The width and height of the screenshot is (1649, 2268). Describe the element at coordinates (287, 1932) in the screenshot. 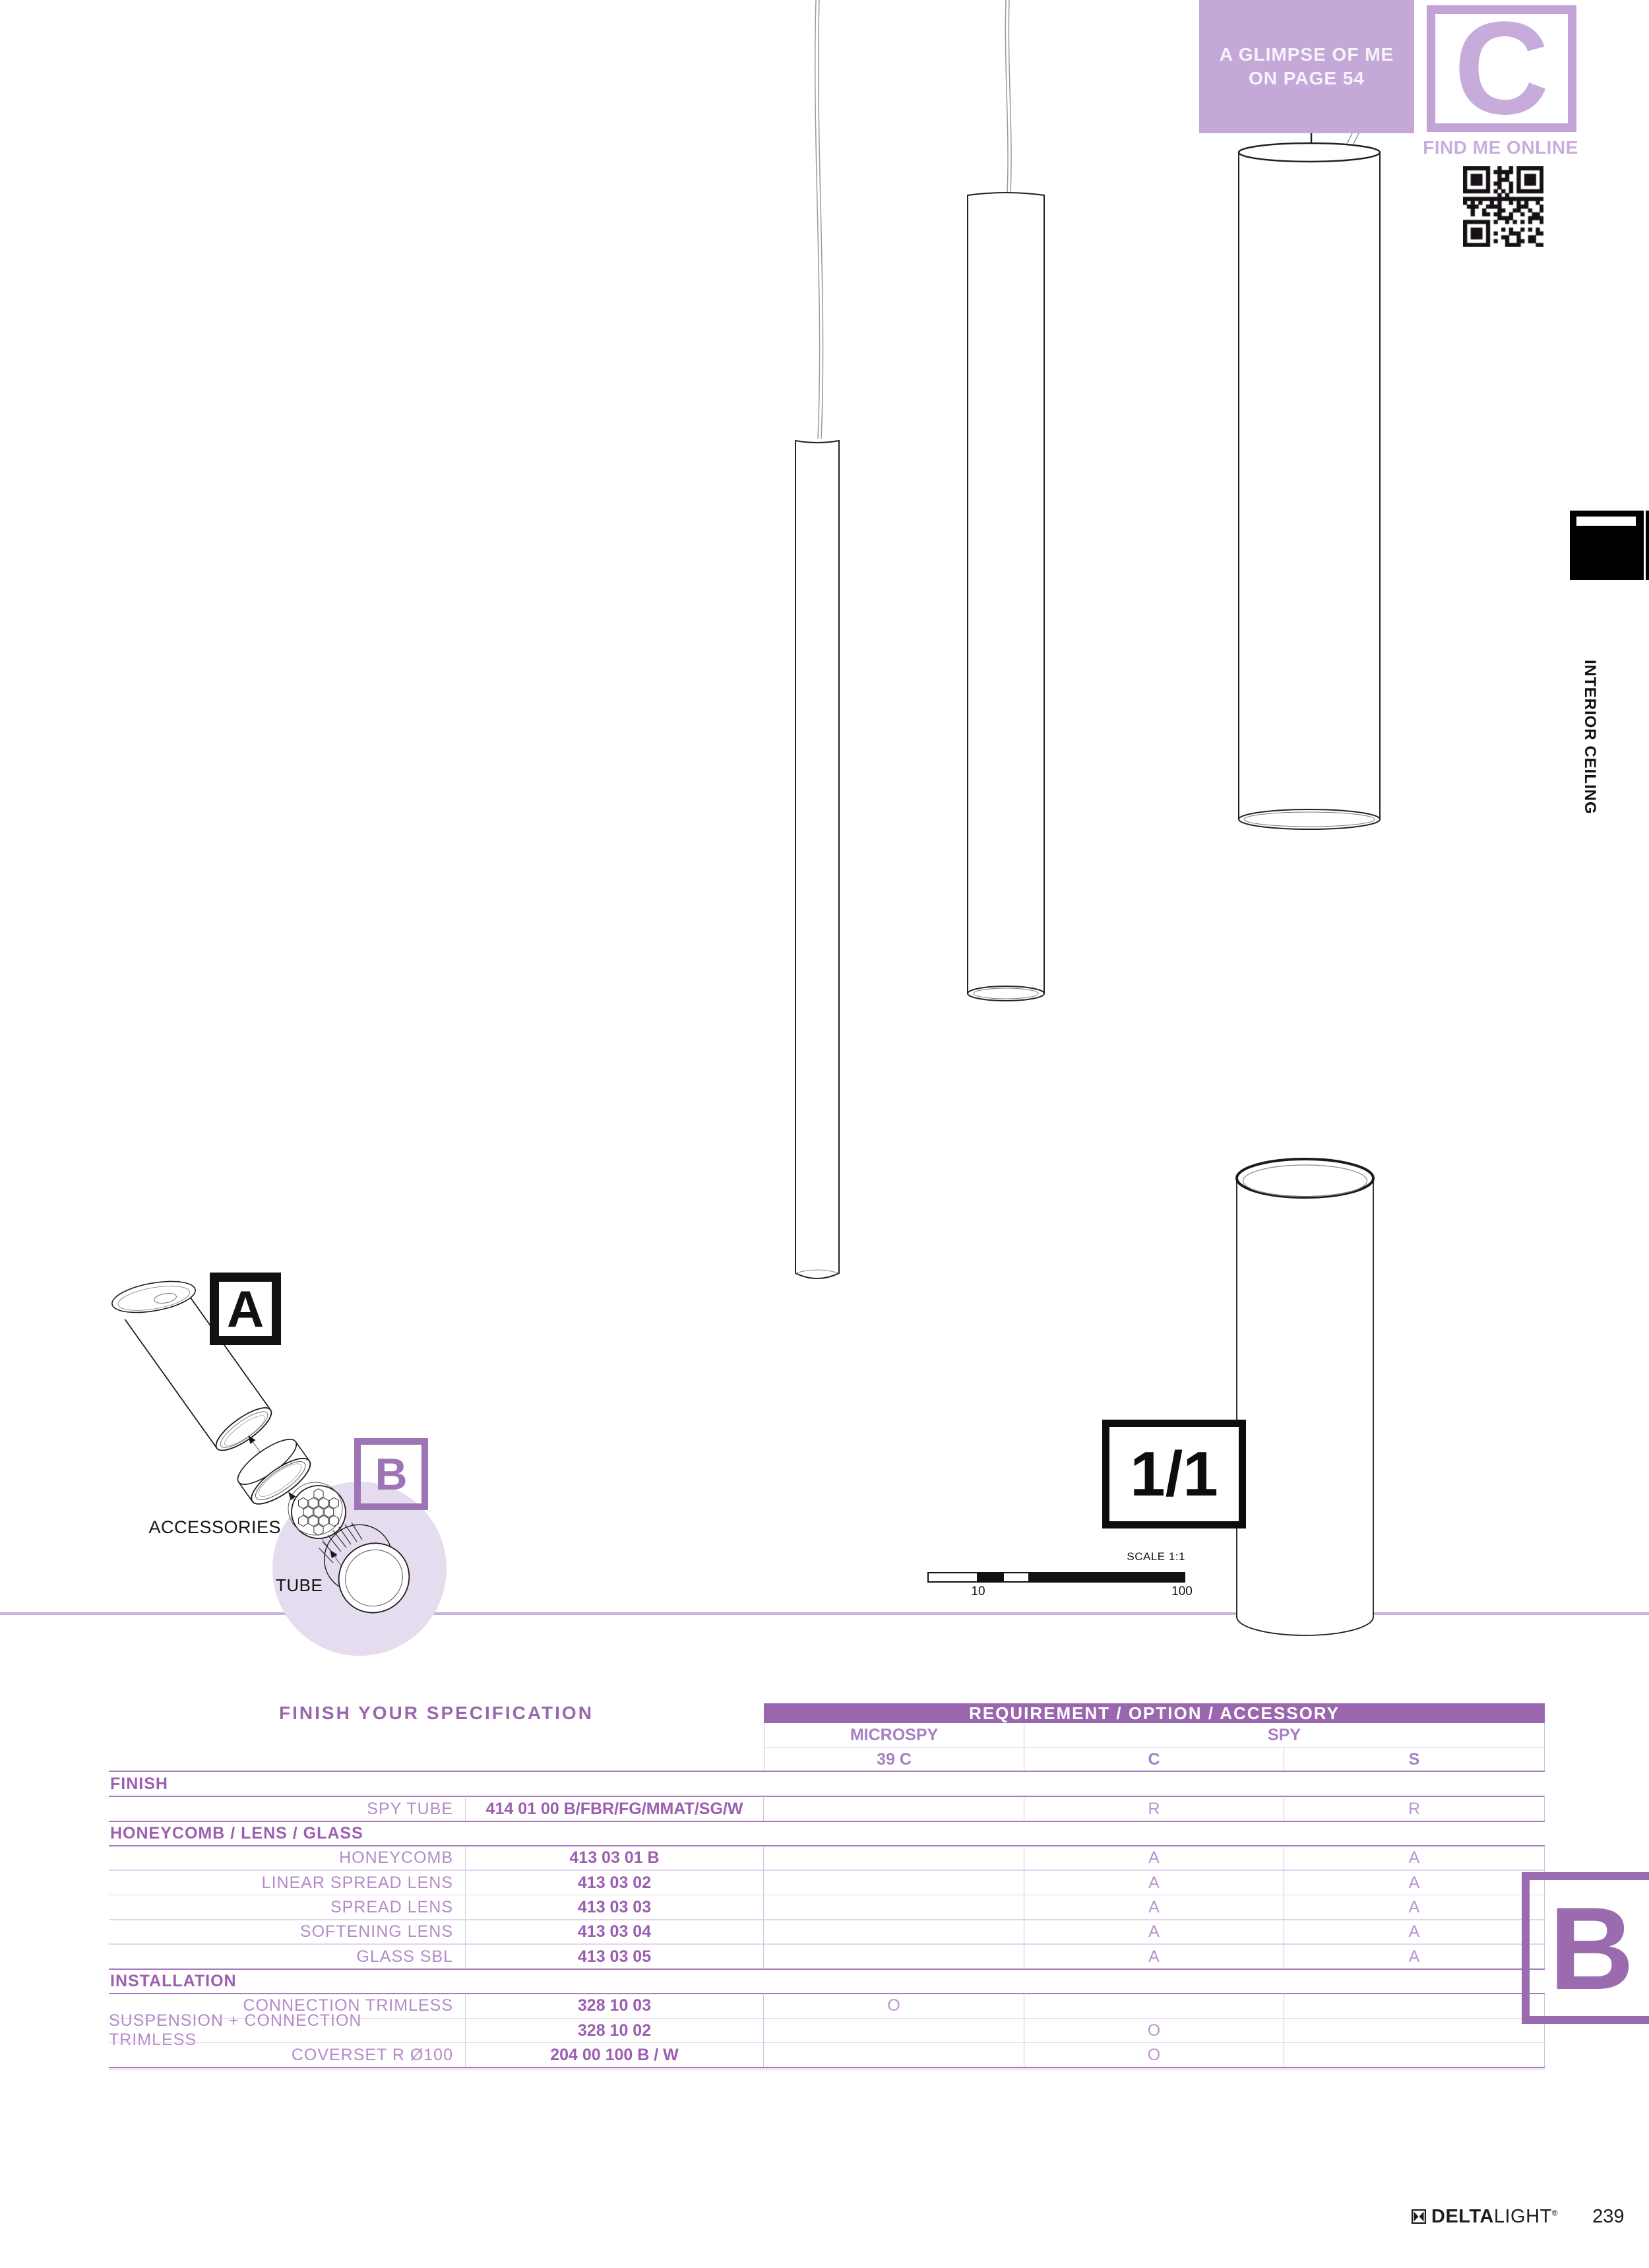

I see `row-label: SOFTENING LENS` at that location.